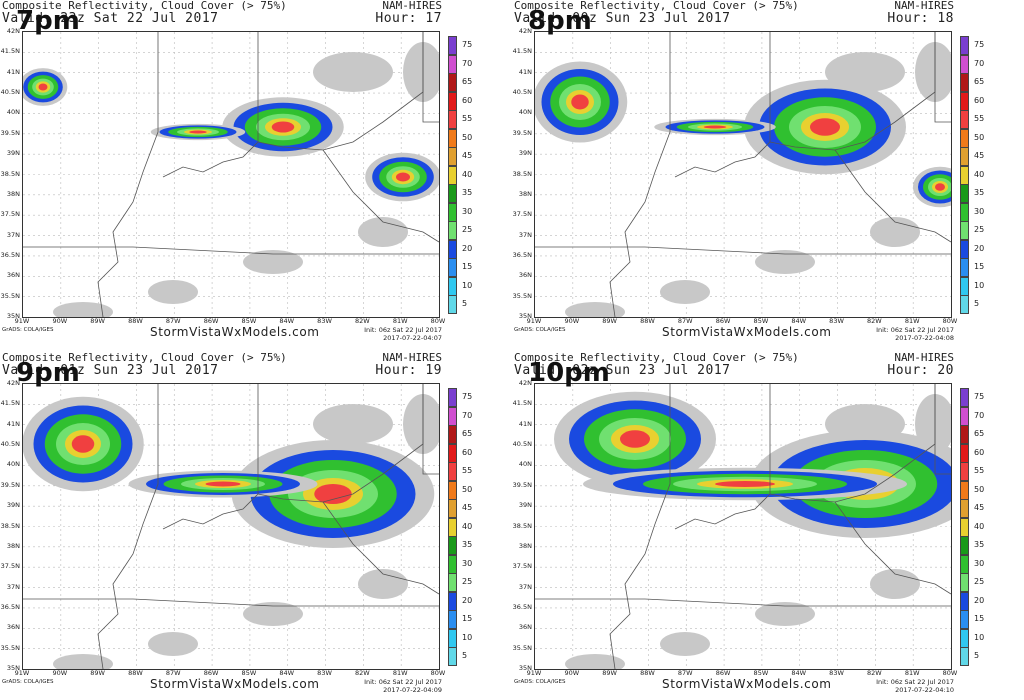 The image size is (1024, 700). Describe the element at coordinates (609, 321) in the screenshot. I see `longitude-tick: 89W` at that location.